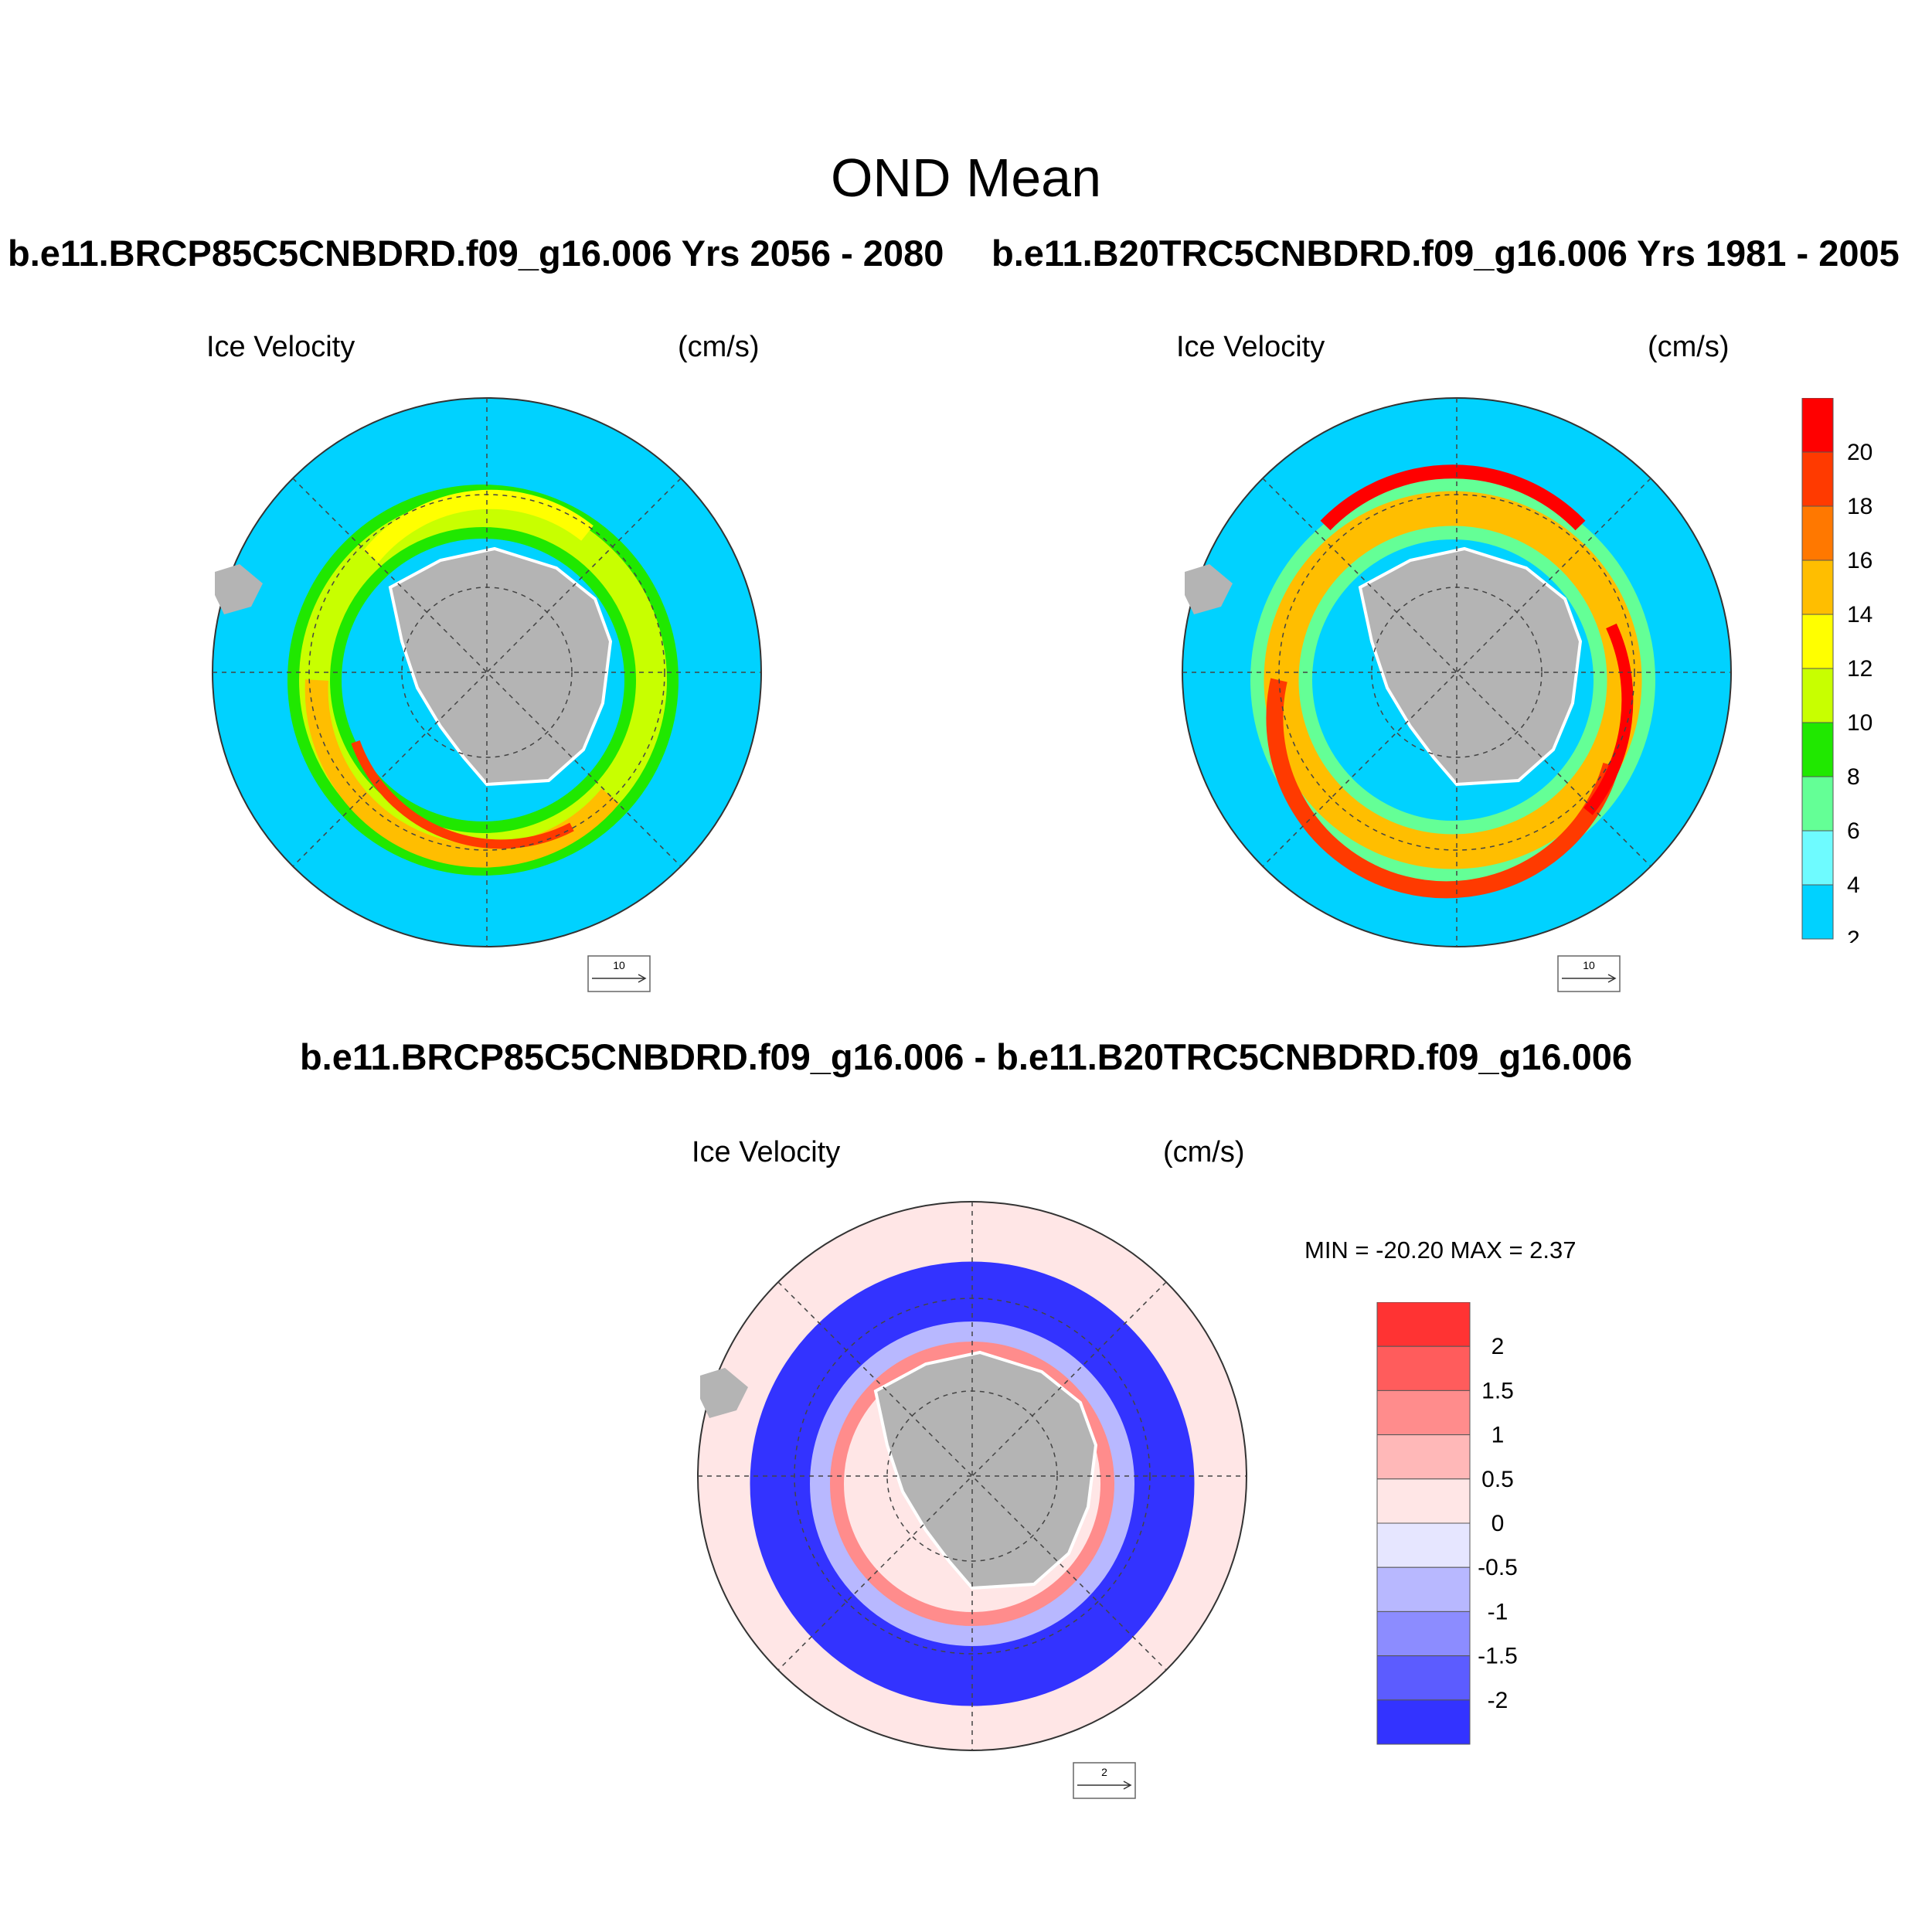  What do you see at coordinates (619, 974) in the screenshot?
I see `panel-1-reference-vector: 10` at bounding box center [619, 974].